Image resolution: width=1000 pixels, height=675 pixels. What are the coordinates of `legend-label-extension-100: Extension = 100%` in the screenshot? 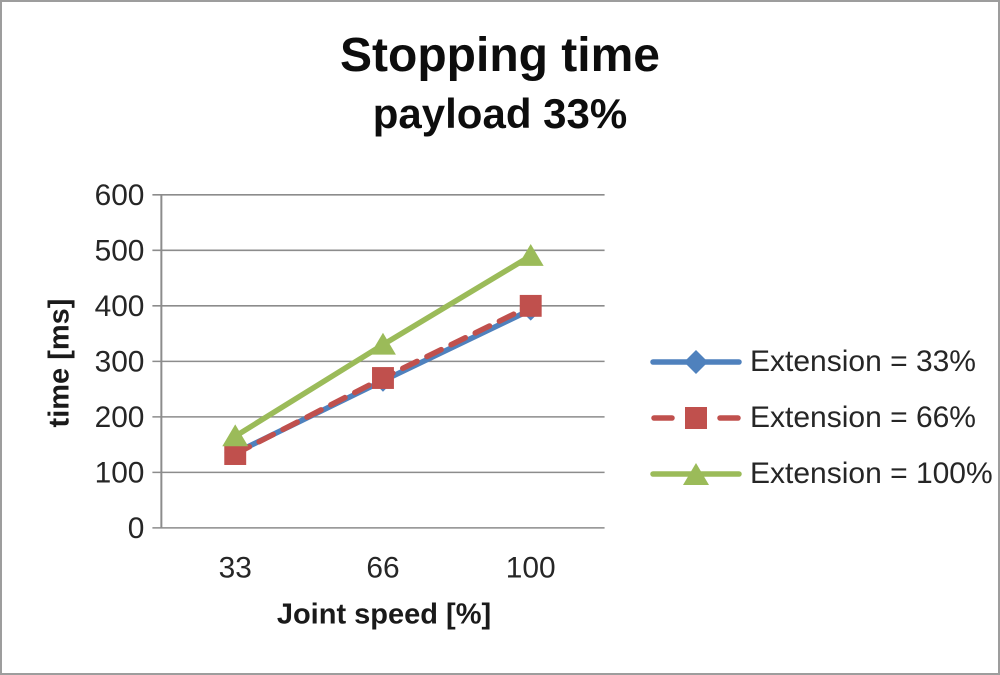 It's located at (871, 473).